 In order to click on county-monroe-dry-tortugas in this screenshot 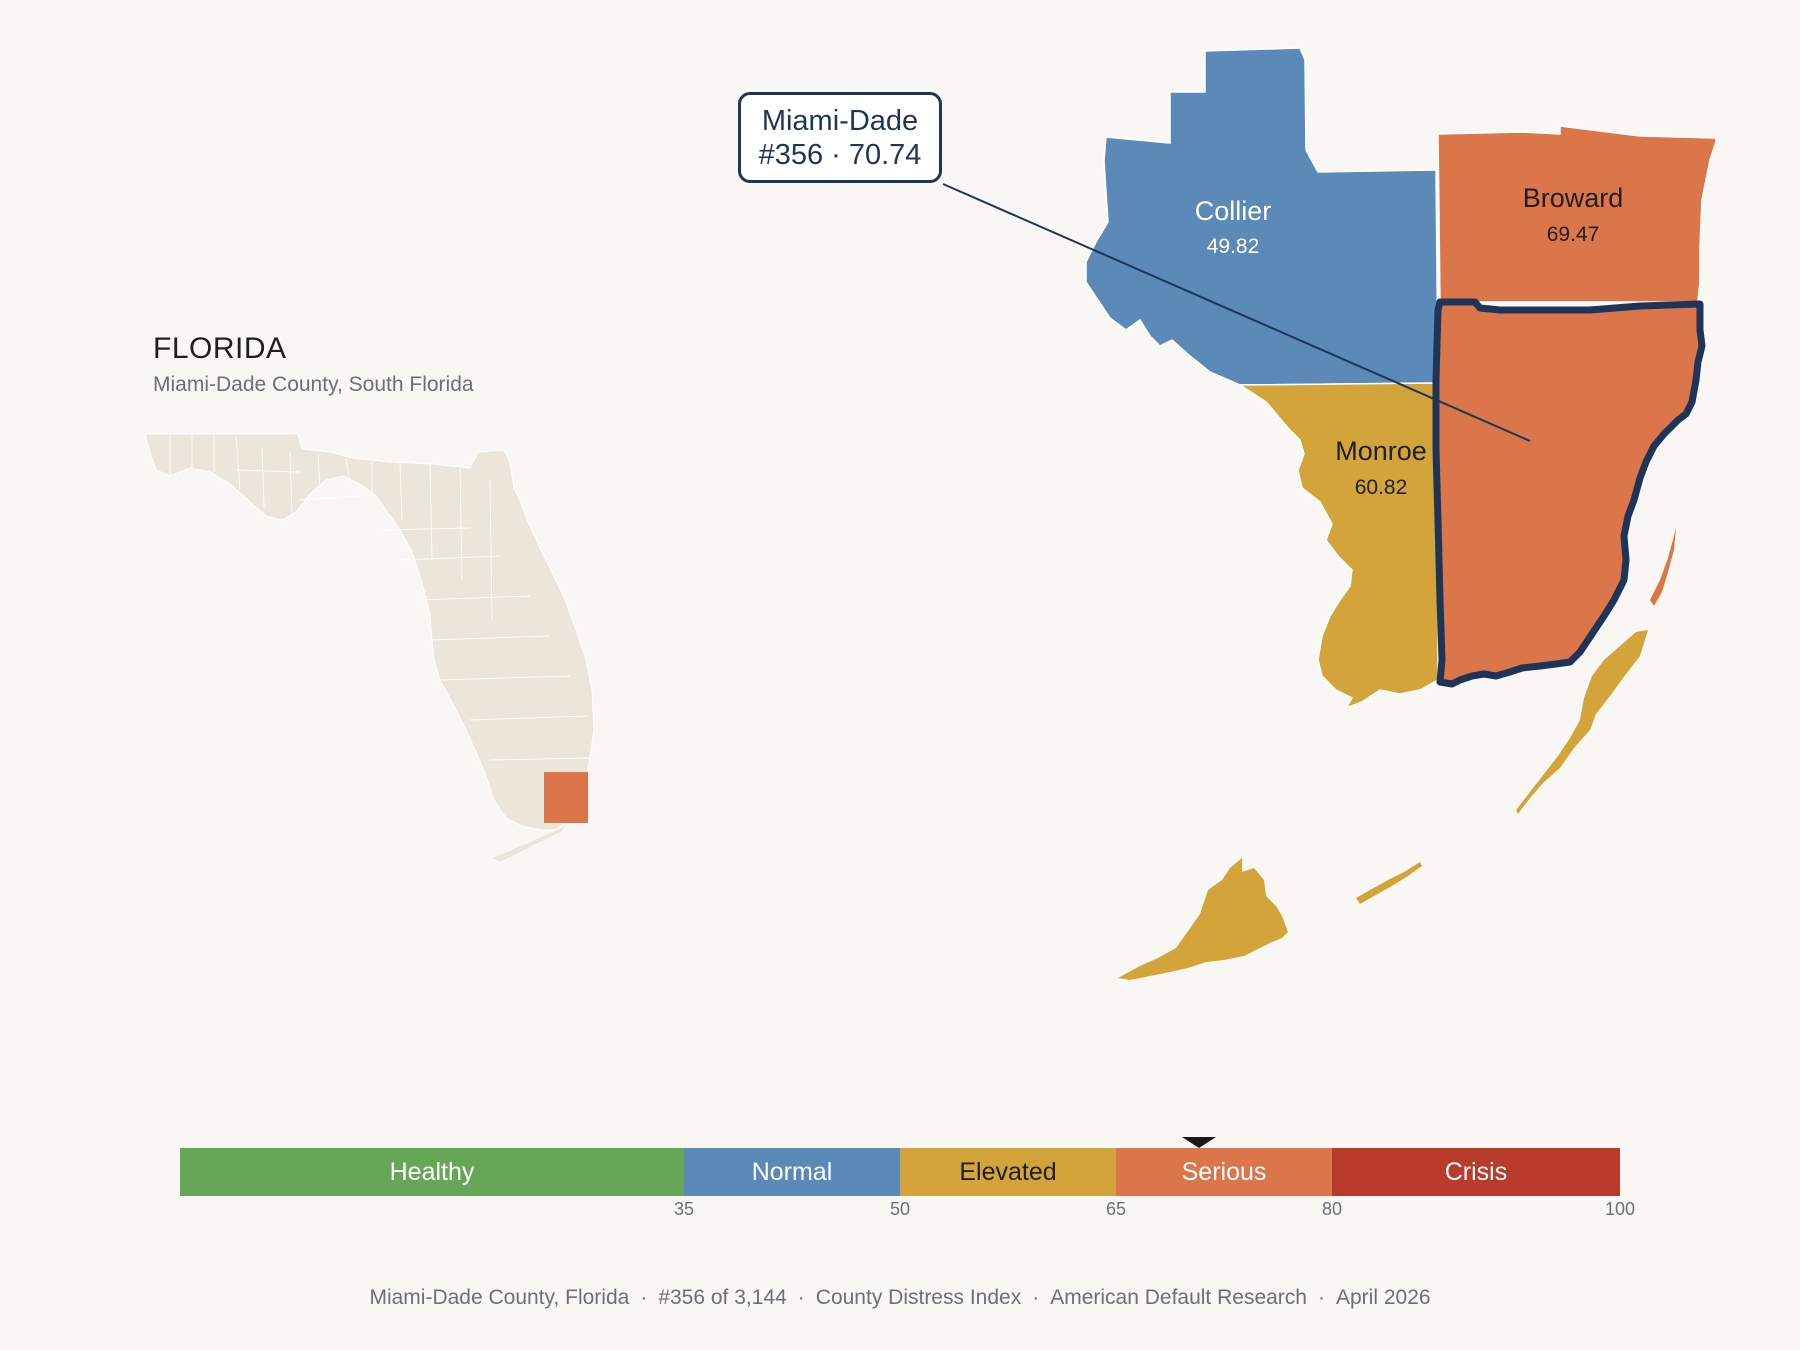, I will do `click(1203, 919)`.